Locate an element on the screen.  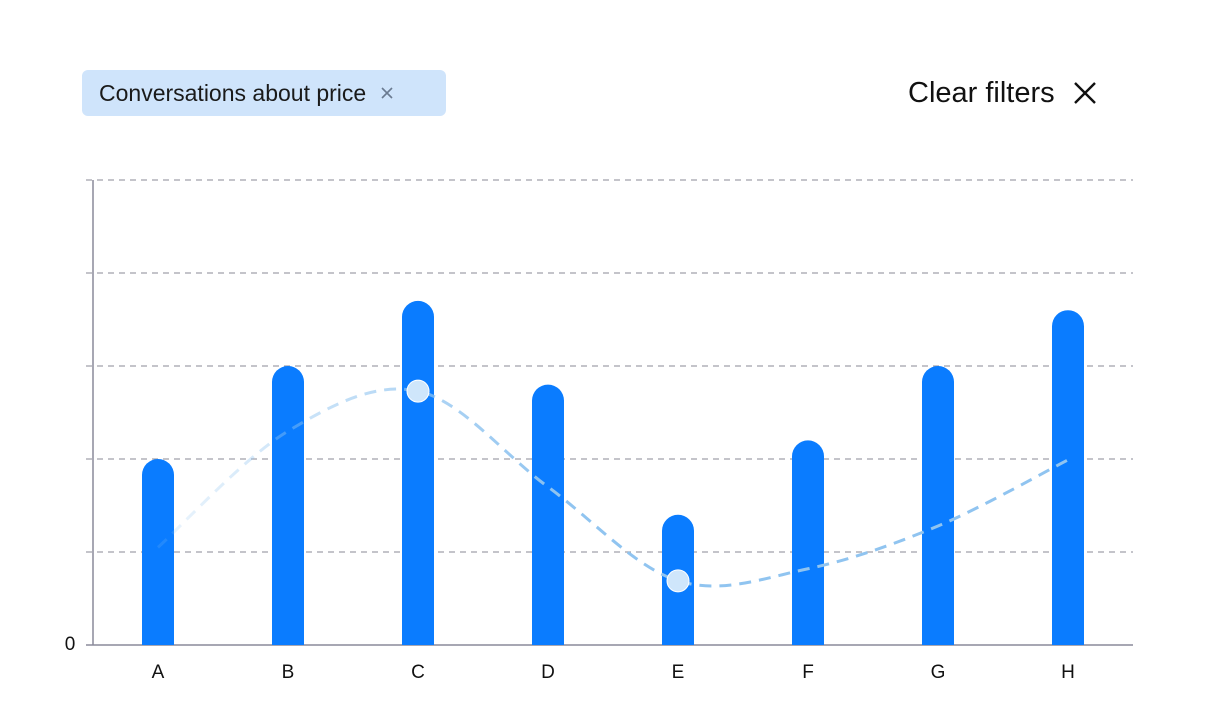
clear-icon is located at coordinates (1085, 93).